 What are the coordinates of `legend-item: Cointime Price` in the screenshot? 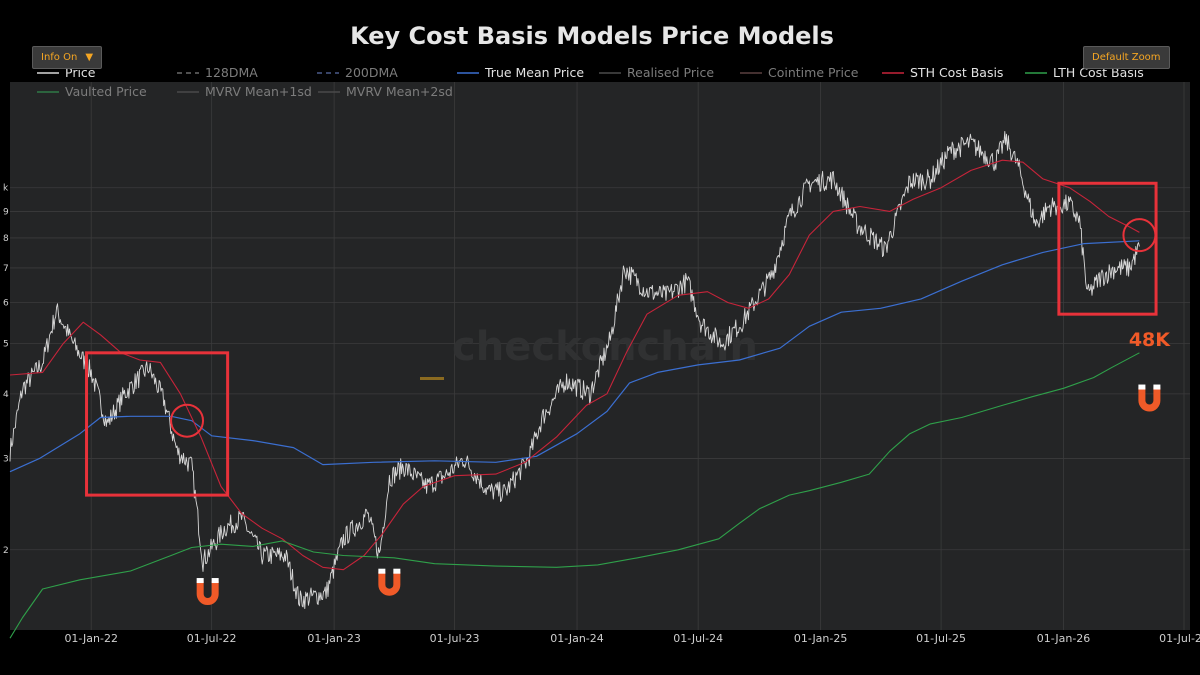 It's located at (799, 72).